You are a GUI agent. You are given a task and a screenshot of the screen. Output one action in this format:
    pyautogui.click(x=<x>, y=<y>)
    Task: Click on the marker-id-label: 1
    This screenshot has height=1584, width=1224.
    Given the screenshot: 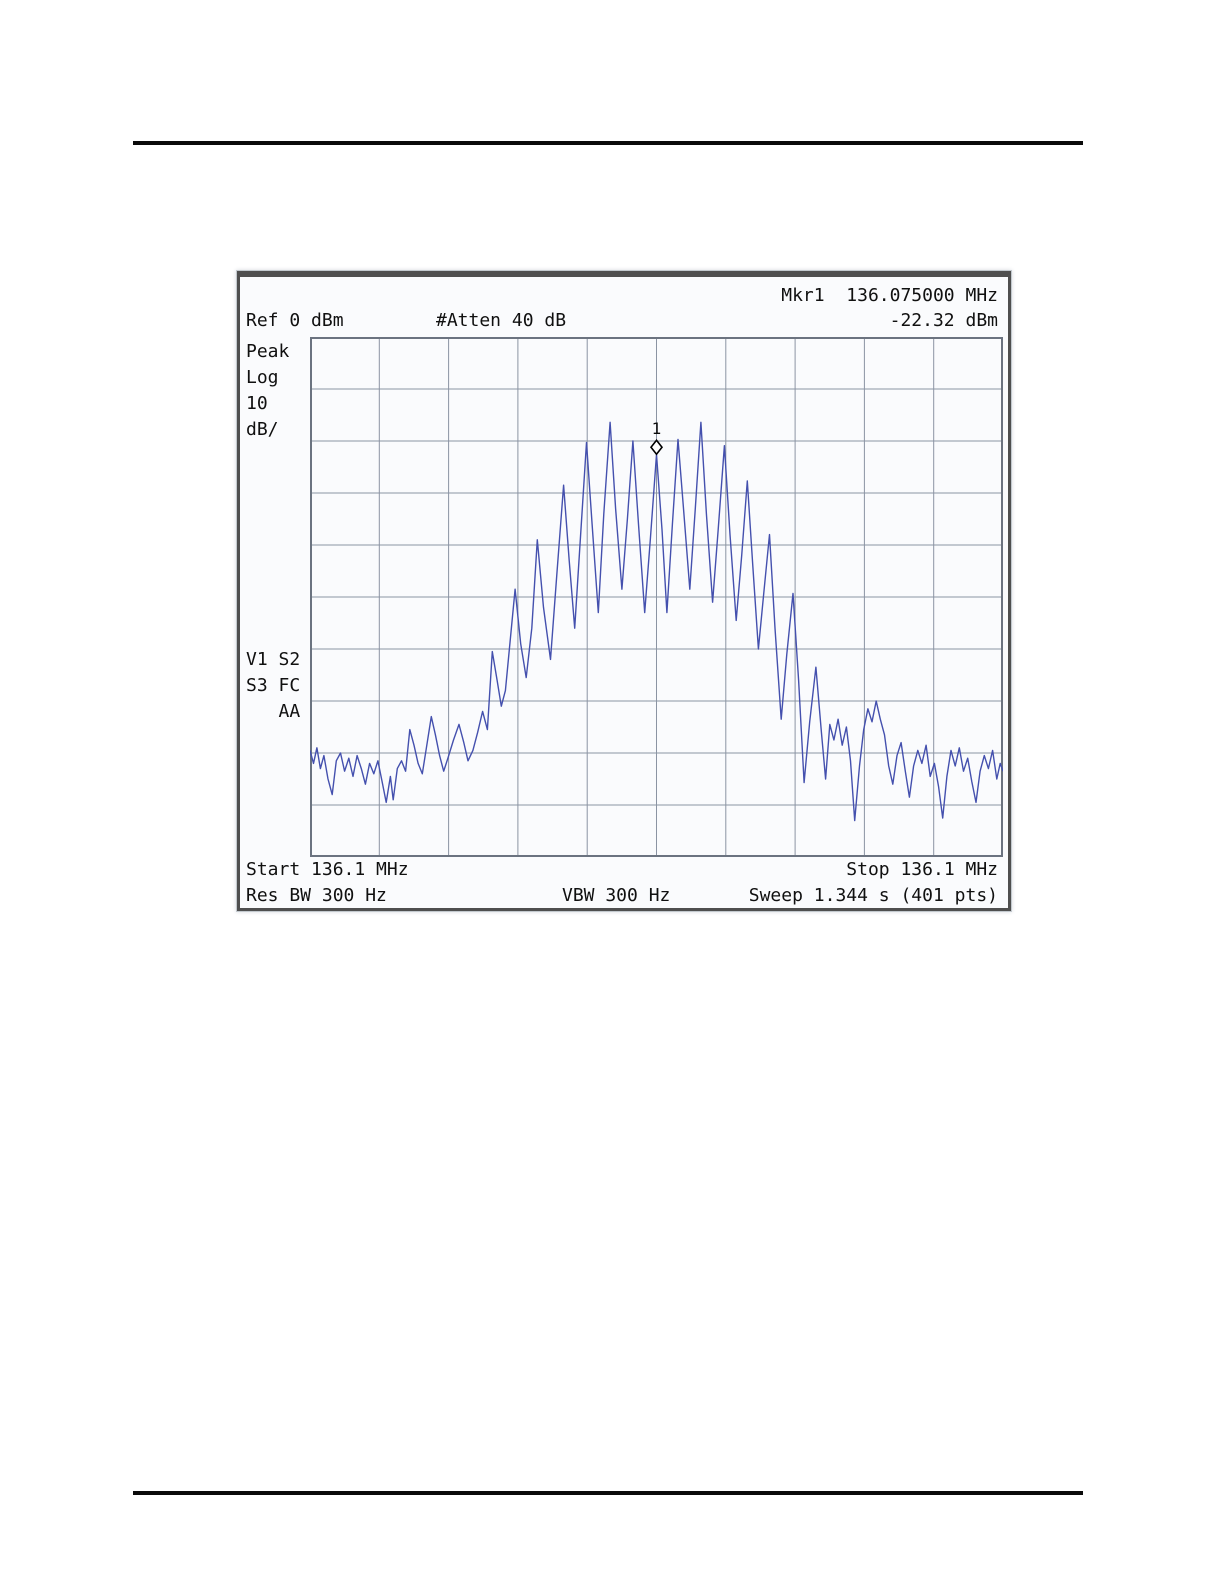 What is the action you would take?
    pyautogui.click(x=657, y=428)
    